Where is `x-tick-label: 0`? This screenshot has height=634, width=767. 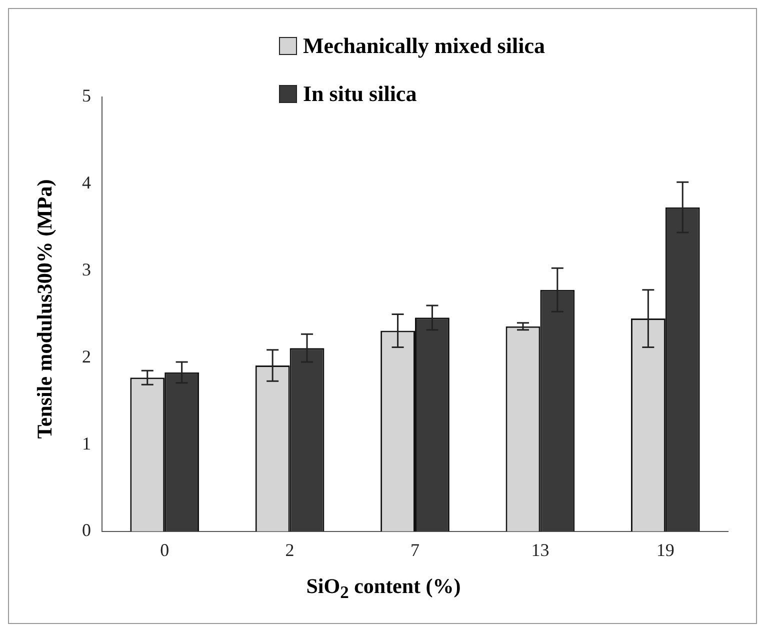
x-tick-label: 0 is located at coordinates (165, 550).